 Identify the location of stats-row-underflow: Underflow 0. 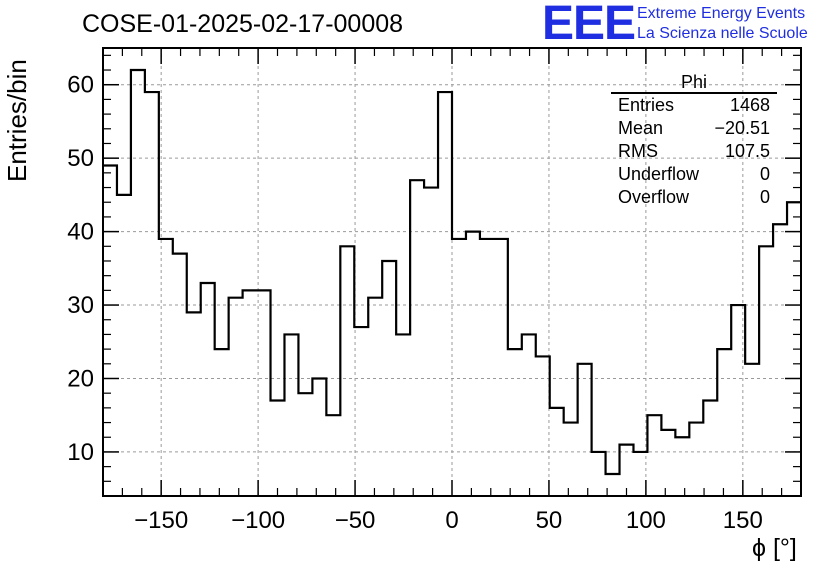
(694, 174).